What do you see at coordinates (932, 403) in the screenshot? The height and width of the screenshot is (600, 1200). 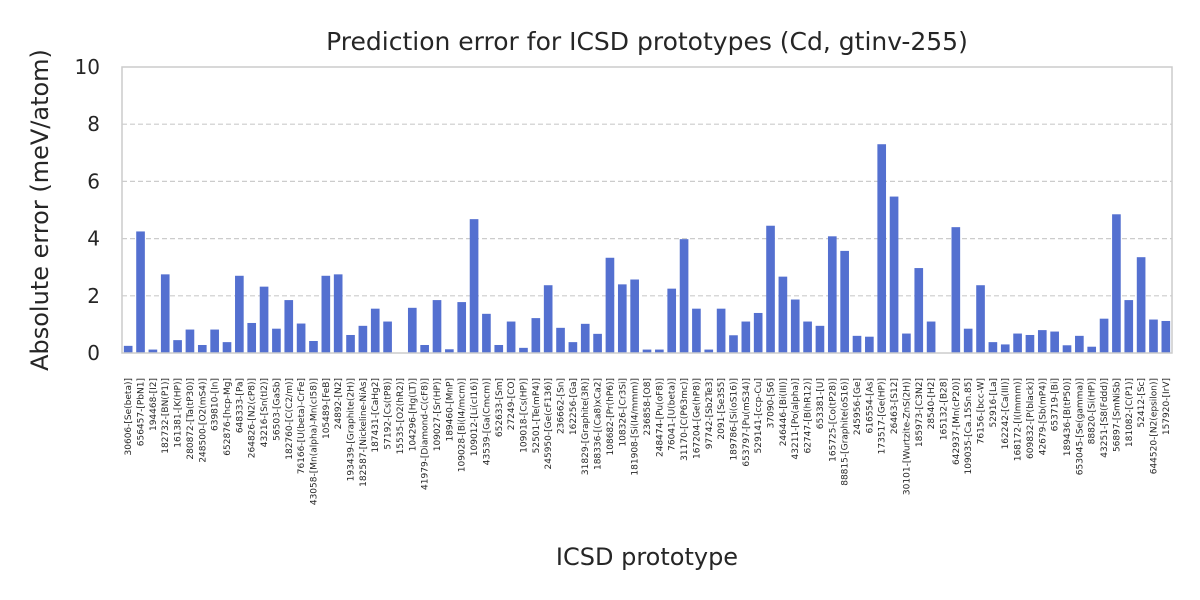 I see `x-tick-label: 28540-[H2]` at bounding box center [932, 403].